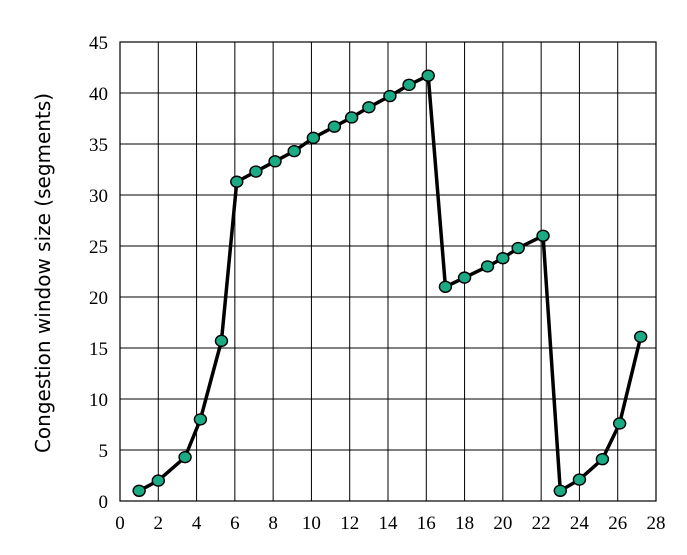  What do you see at coordinates (502, 523) in the screenshot?
I see `x-tick-label: 20` at bounding box center [502, 523].